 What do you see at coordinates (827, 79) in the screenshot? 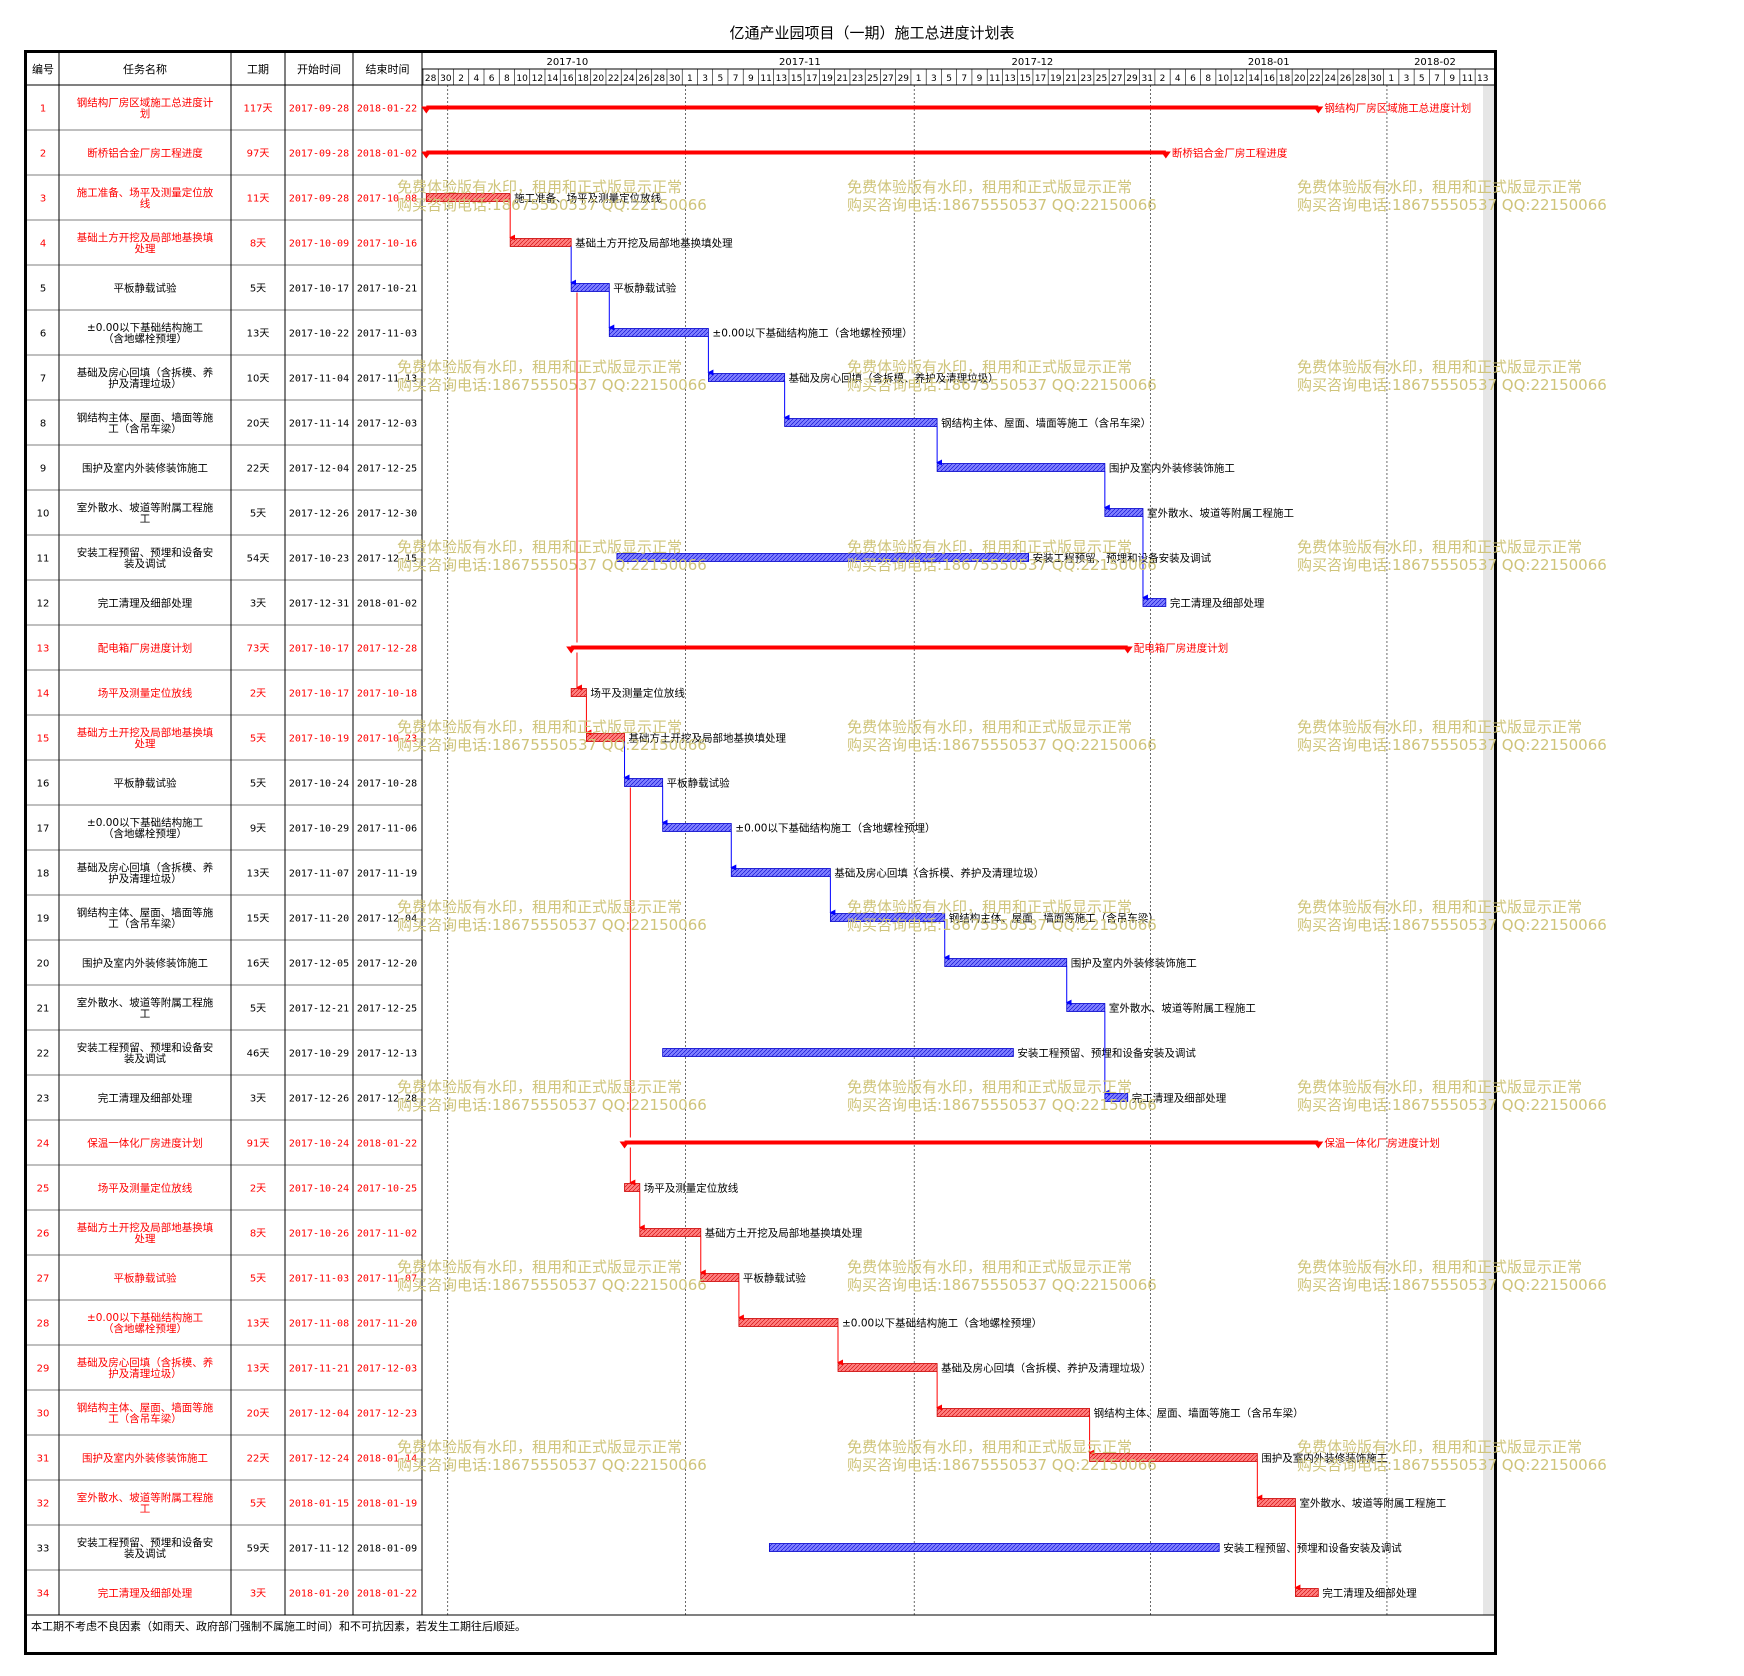
I see `day-tick-label: 19` at bounding box center [827, 79].